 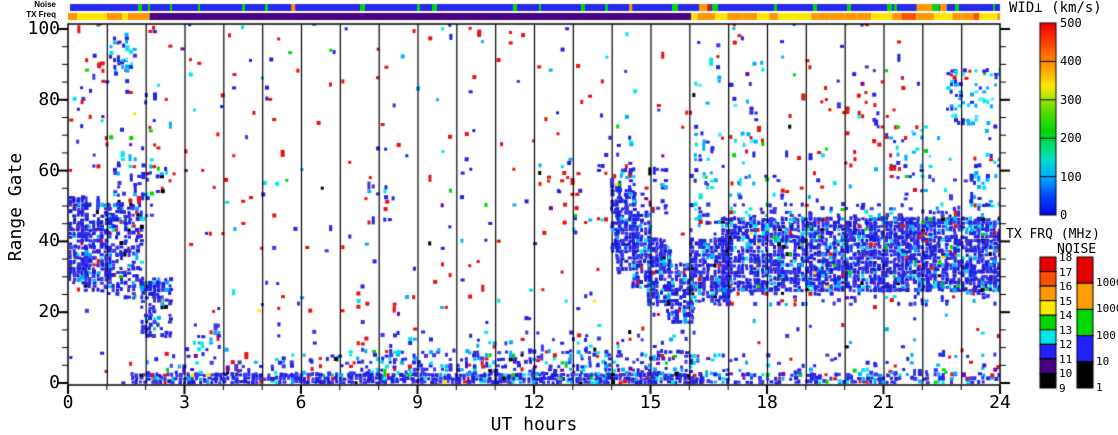 I want to click on x-tick-label: 12, so click(x=534, y=402).